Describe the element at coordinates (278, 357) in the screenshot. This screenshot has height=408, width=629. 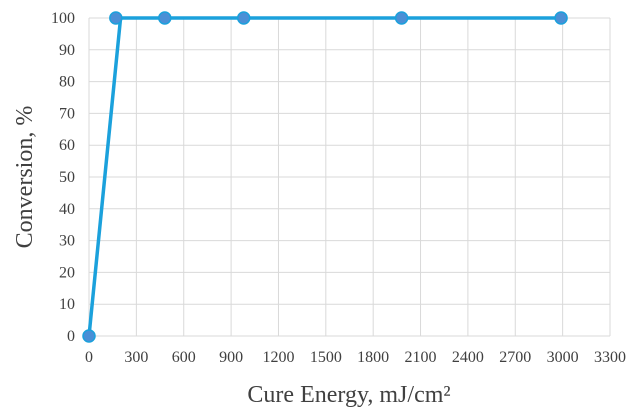
I see `x-tick-label: 1200` at that location.